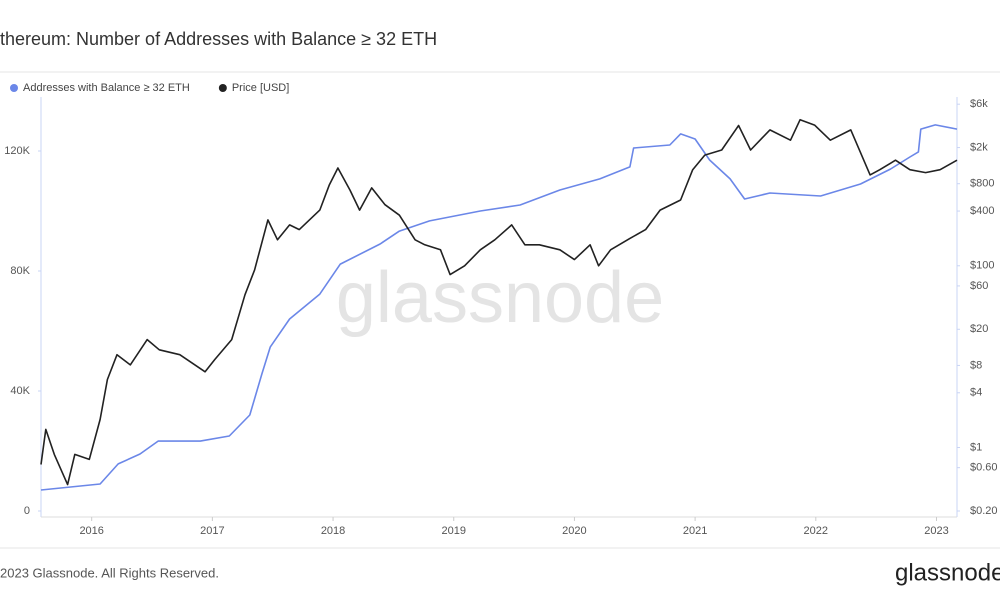 This screenshot has width=1000, height=600. I want to click on y-tick-label: 0, so click(27, 511).